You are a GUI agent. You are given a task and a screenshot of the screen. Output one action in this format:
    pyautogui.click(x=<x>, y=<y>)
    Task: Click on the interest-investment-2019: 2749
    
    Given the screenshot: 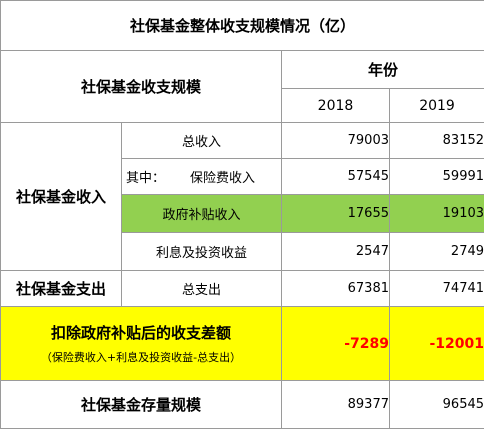 What is the action you would take?
    pyautogui.click(x=437, y=252)
    